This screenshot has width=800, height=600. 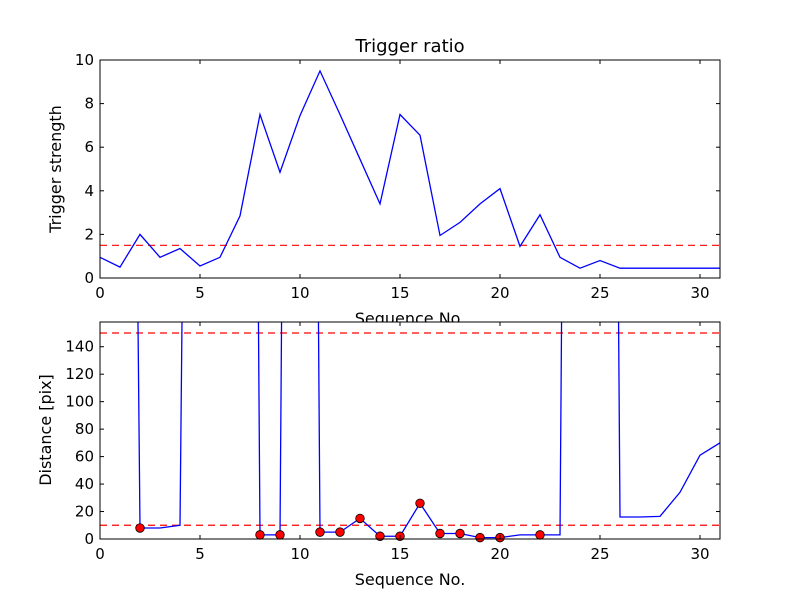 I want to click on chart-title: Trigger ratio, so click(x=409, y=46).